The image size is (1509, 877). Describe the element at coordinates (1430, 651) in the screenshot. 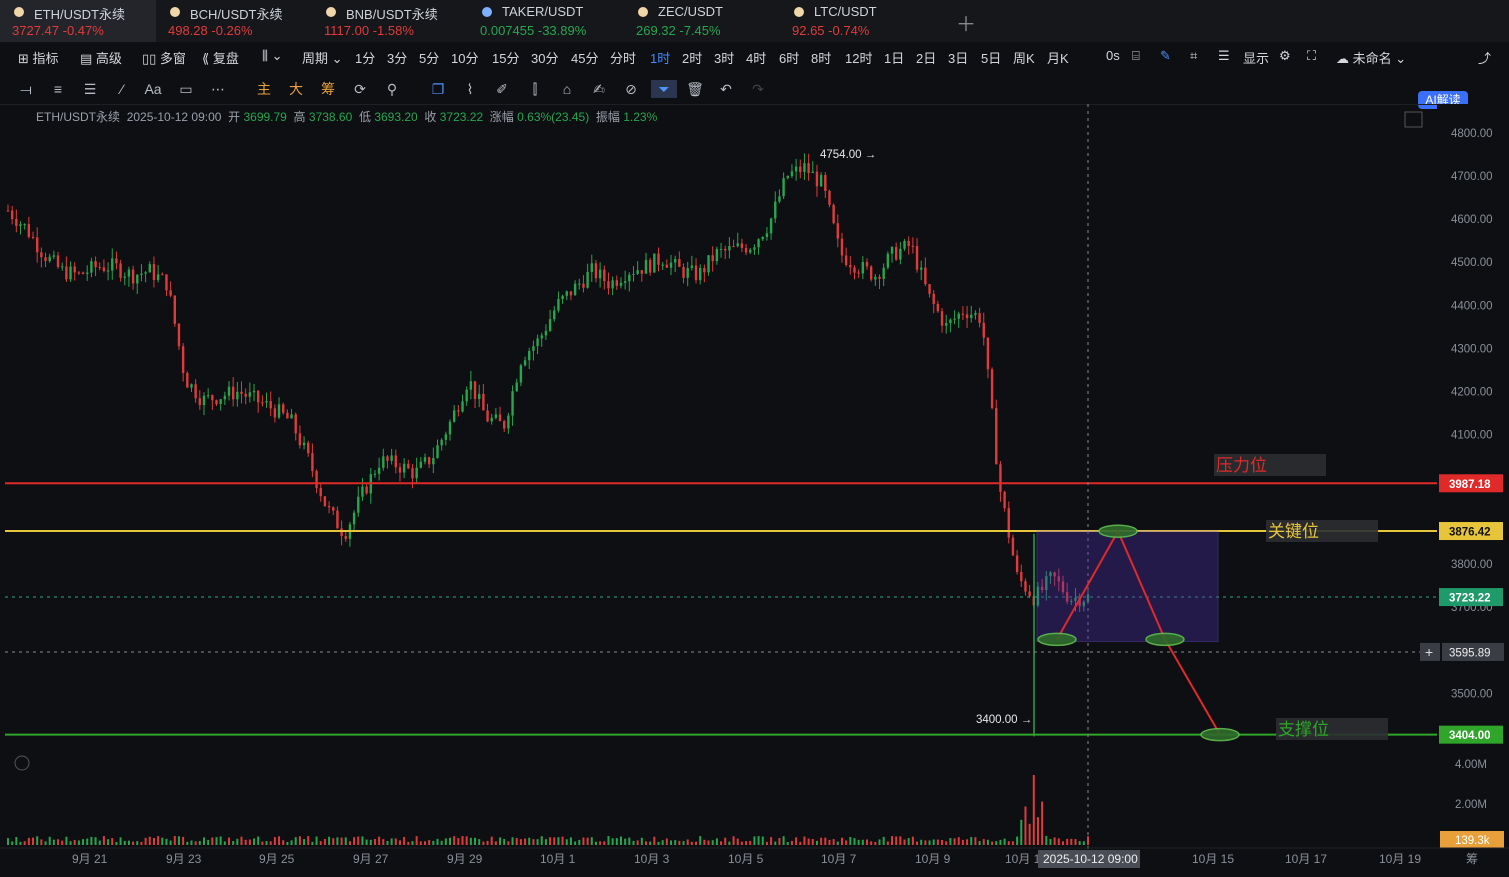

I see `crosshair-plus-box` at that location.